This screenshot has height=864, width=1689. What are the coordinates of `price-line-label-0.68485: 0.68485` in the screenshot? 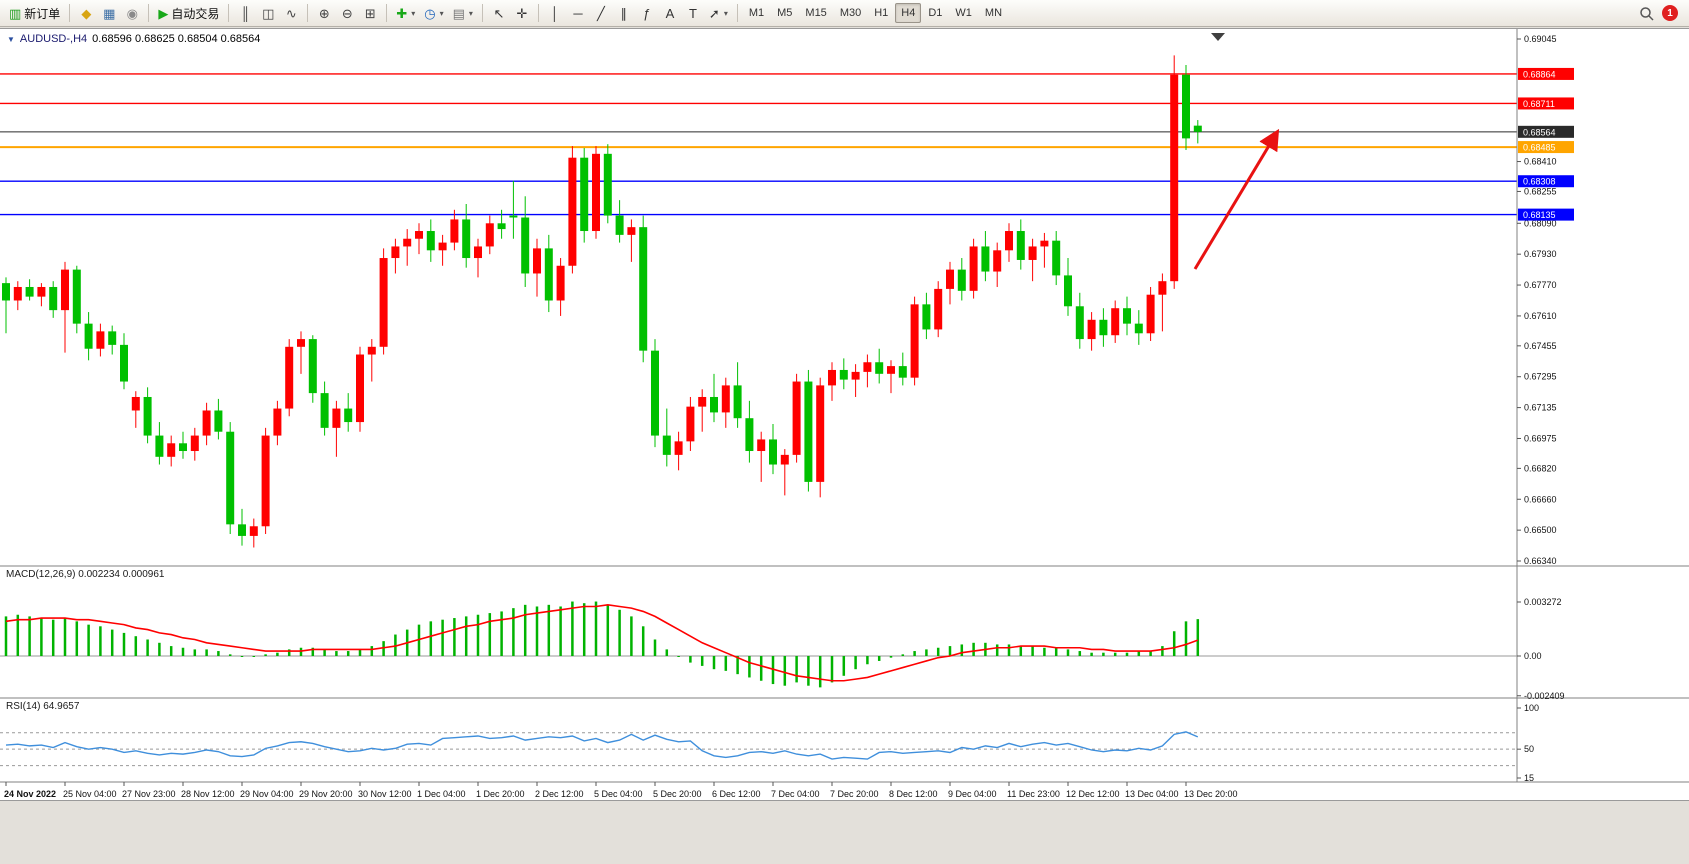 It's located at (1546, 147).